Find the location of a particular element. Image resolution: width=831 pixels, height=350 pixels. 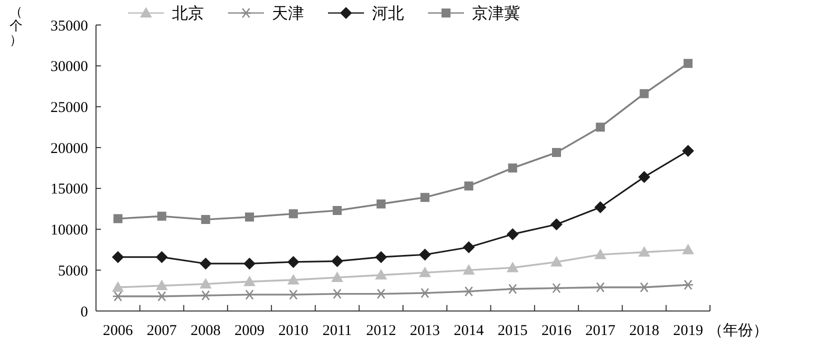

x-tick-label: 2019 is located at coordinates (688, 331).